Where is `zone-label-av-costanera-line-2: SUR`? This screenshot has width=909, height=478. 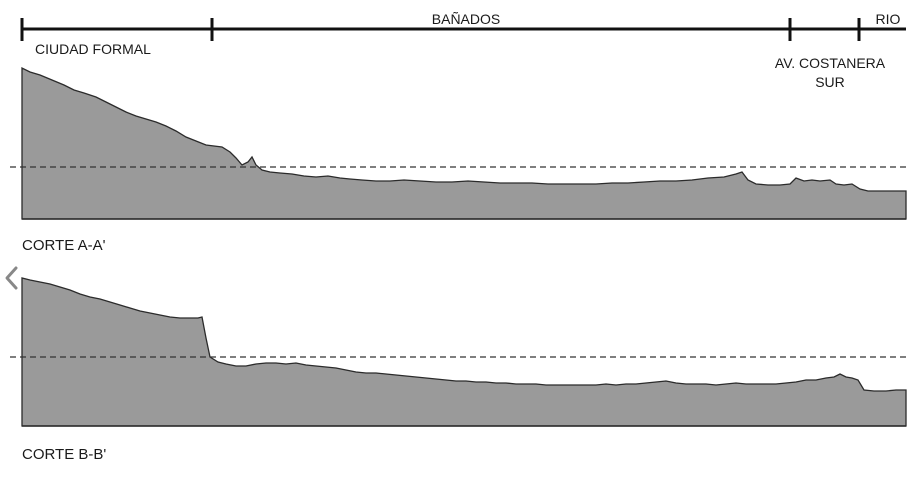 zone-label-av-costanera-line-2: SUR is located at coordinates (830, 82).